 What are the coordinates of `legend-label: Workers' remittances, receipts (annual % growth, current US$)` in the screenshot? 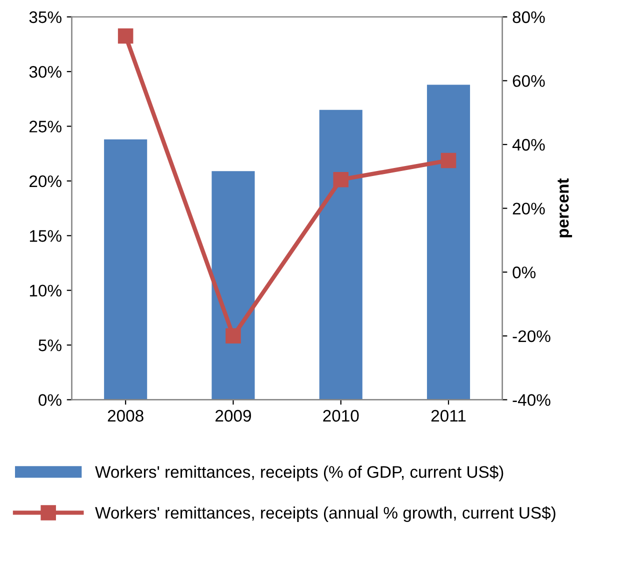 It's located at (325, 514).